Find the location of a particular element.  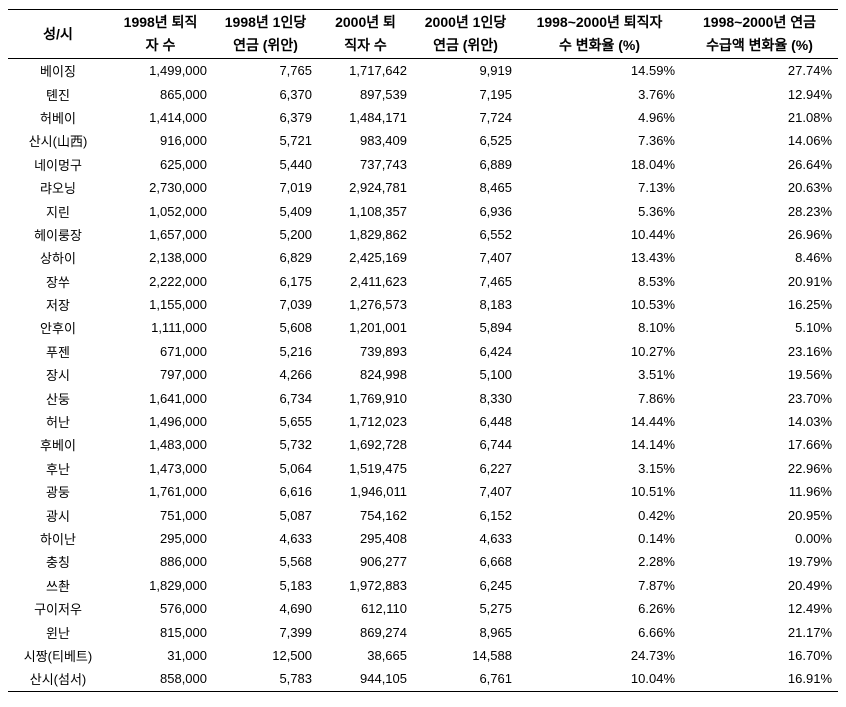

pension-change-cell: 20.91% is located at coordinates (809, 281).